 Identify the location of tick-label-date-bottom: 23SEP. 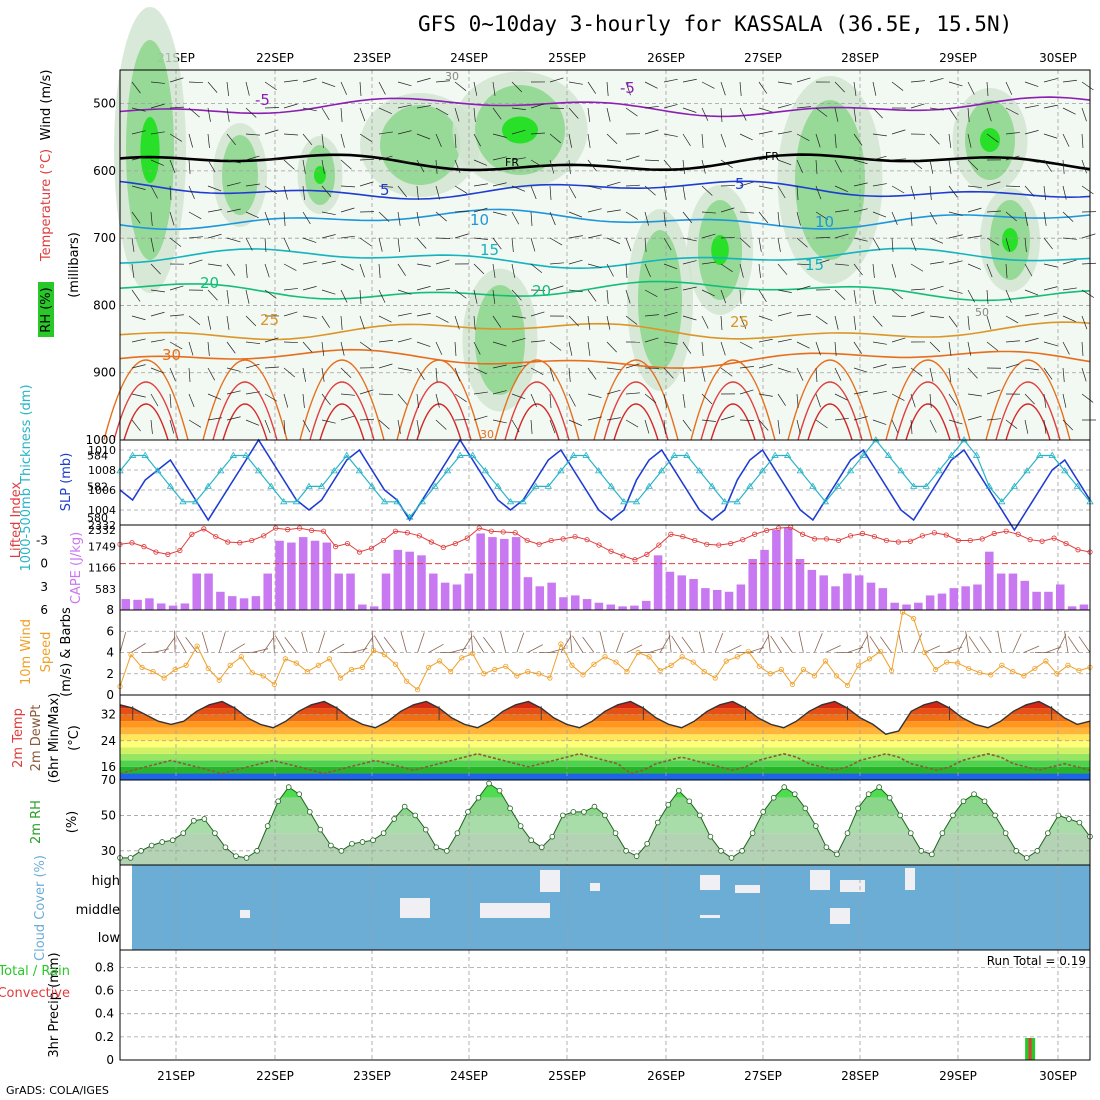
(372, 1076).